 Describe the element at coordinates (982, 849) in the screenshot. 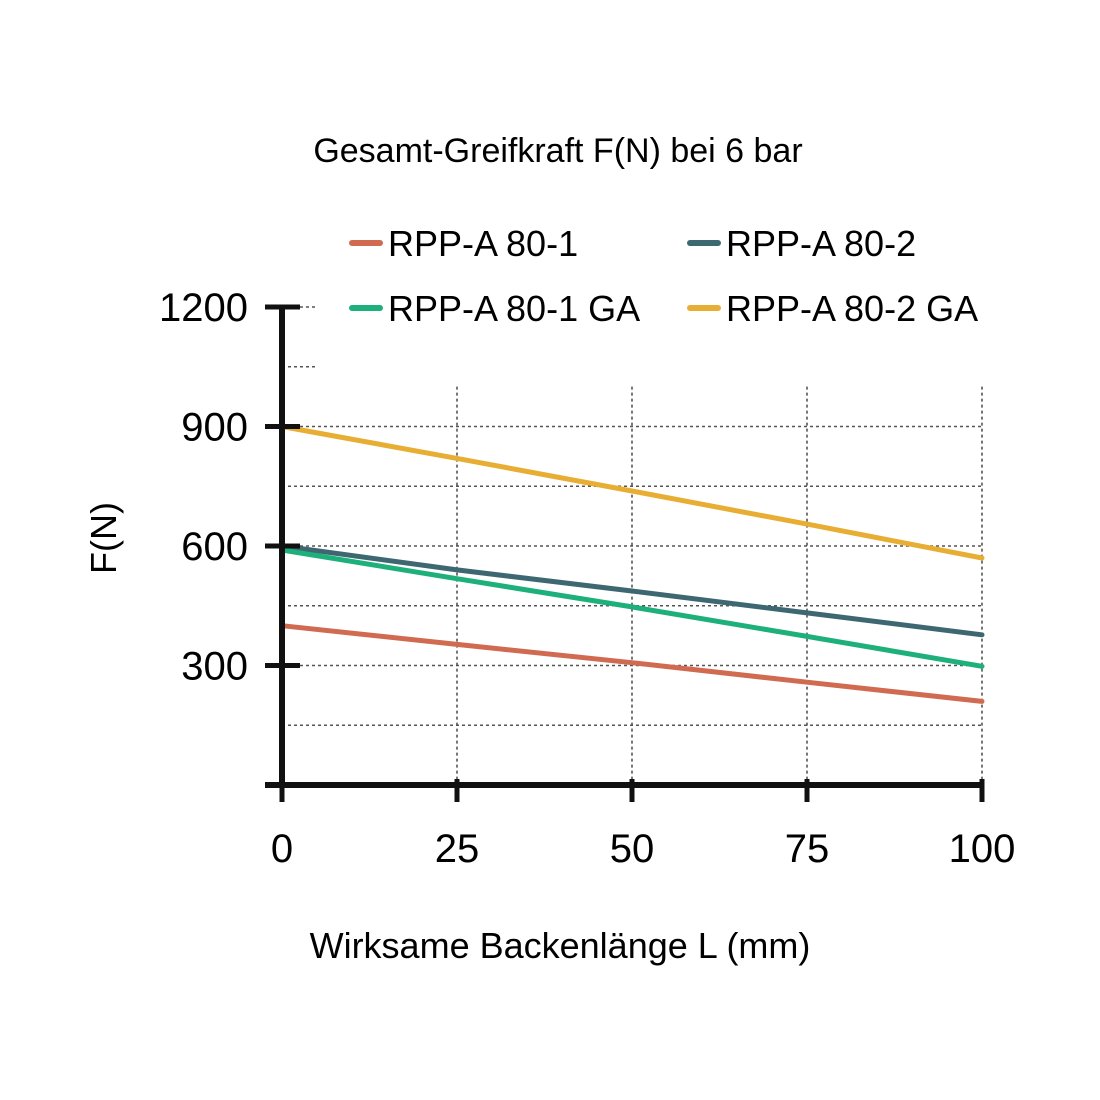

I see `x-tick-label: 100` at that location.